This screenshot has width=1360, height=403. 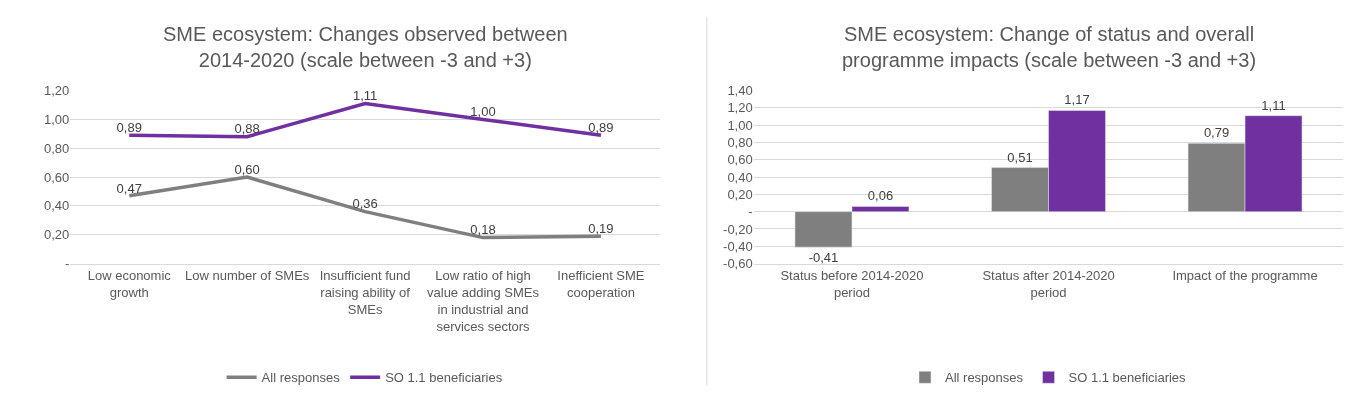 I want to click on chart-title: SME ecosystem: Changes observed between 2014-2020 (scale between -3 and +3), so click(x=365, y=47).